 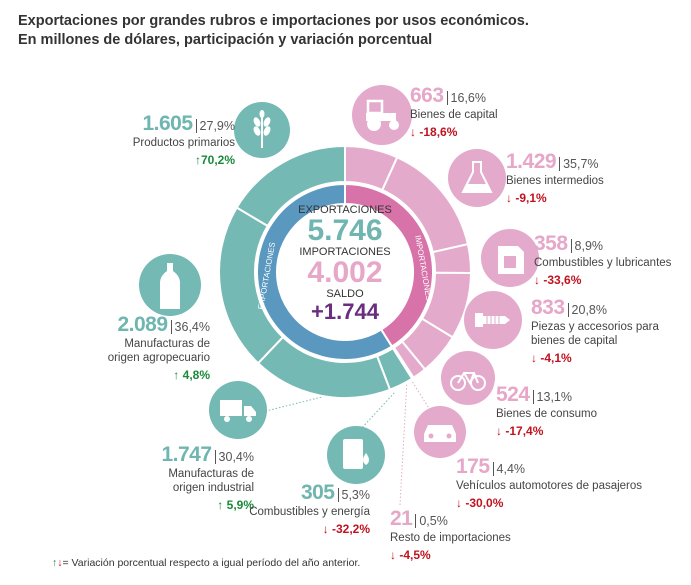 I want to click on label-productos-primarios: 1.605 27,9% Productos primarios ↑70,2%, so click(x=183, y=139).